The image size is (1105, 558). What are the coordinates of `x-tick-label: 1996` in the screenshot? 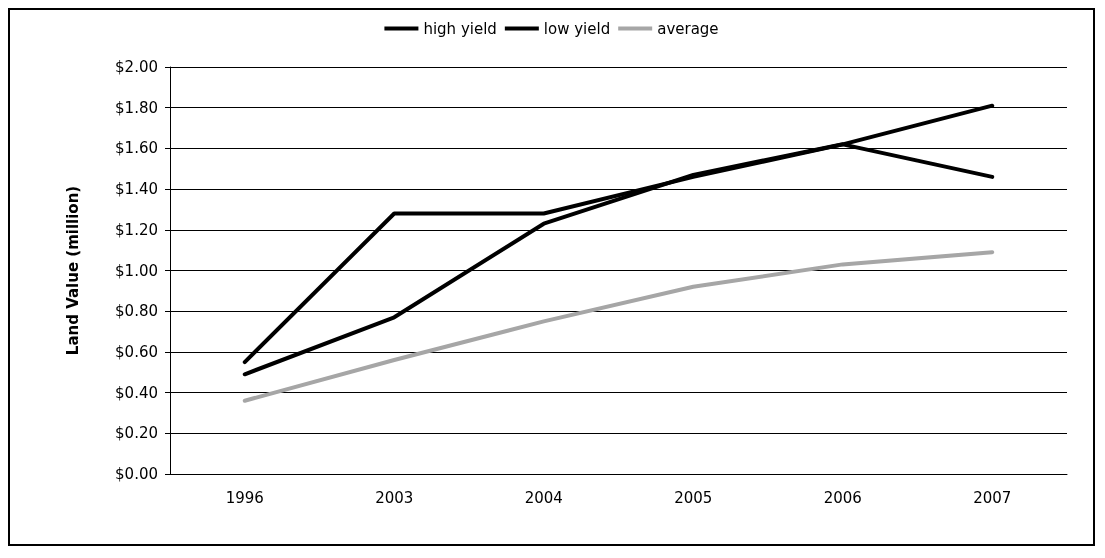 It's located at (244, 497).